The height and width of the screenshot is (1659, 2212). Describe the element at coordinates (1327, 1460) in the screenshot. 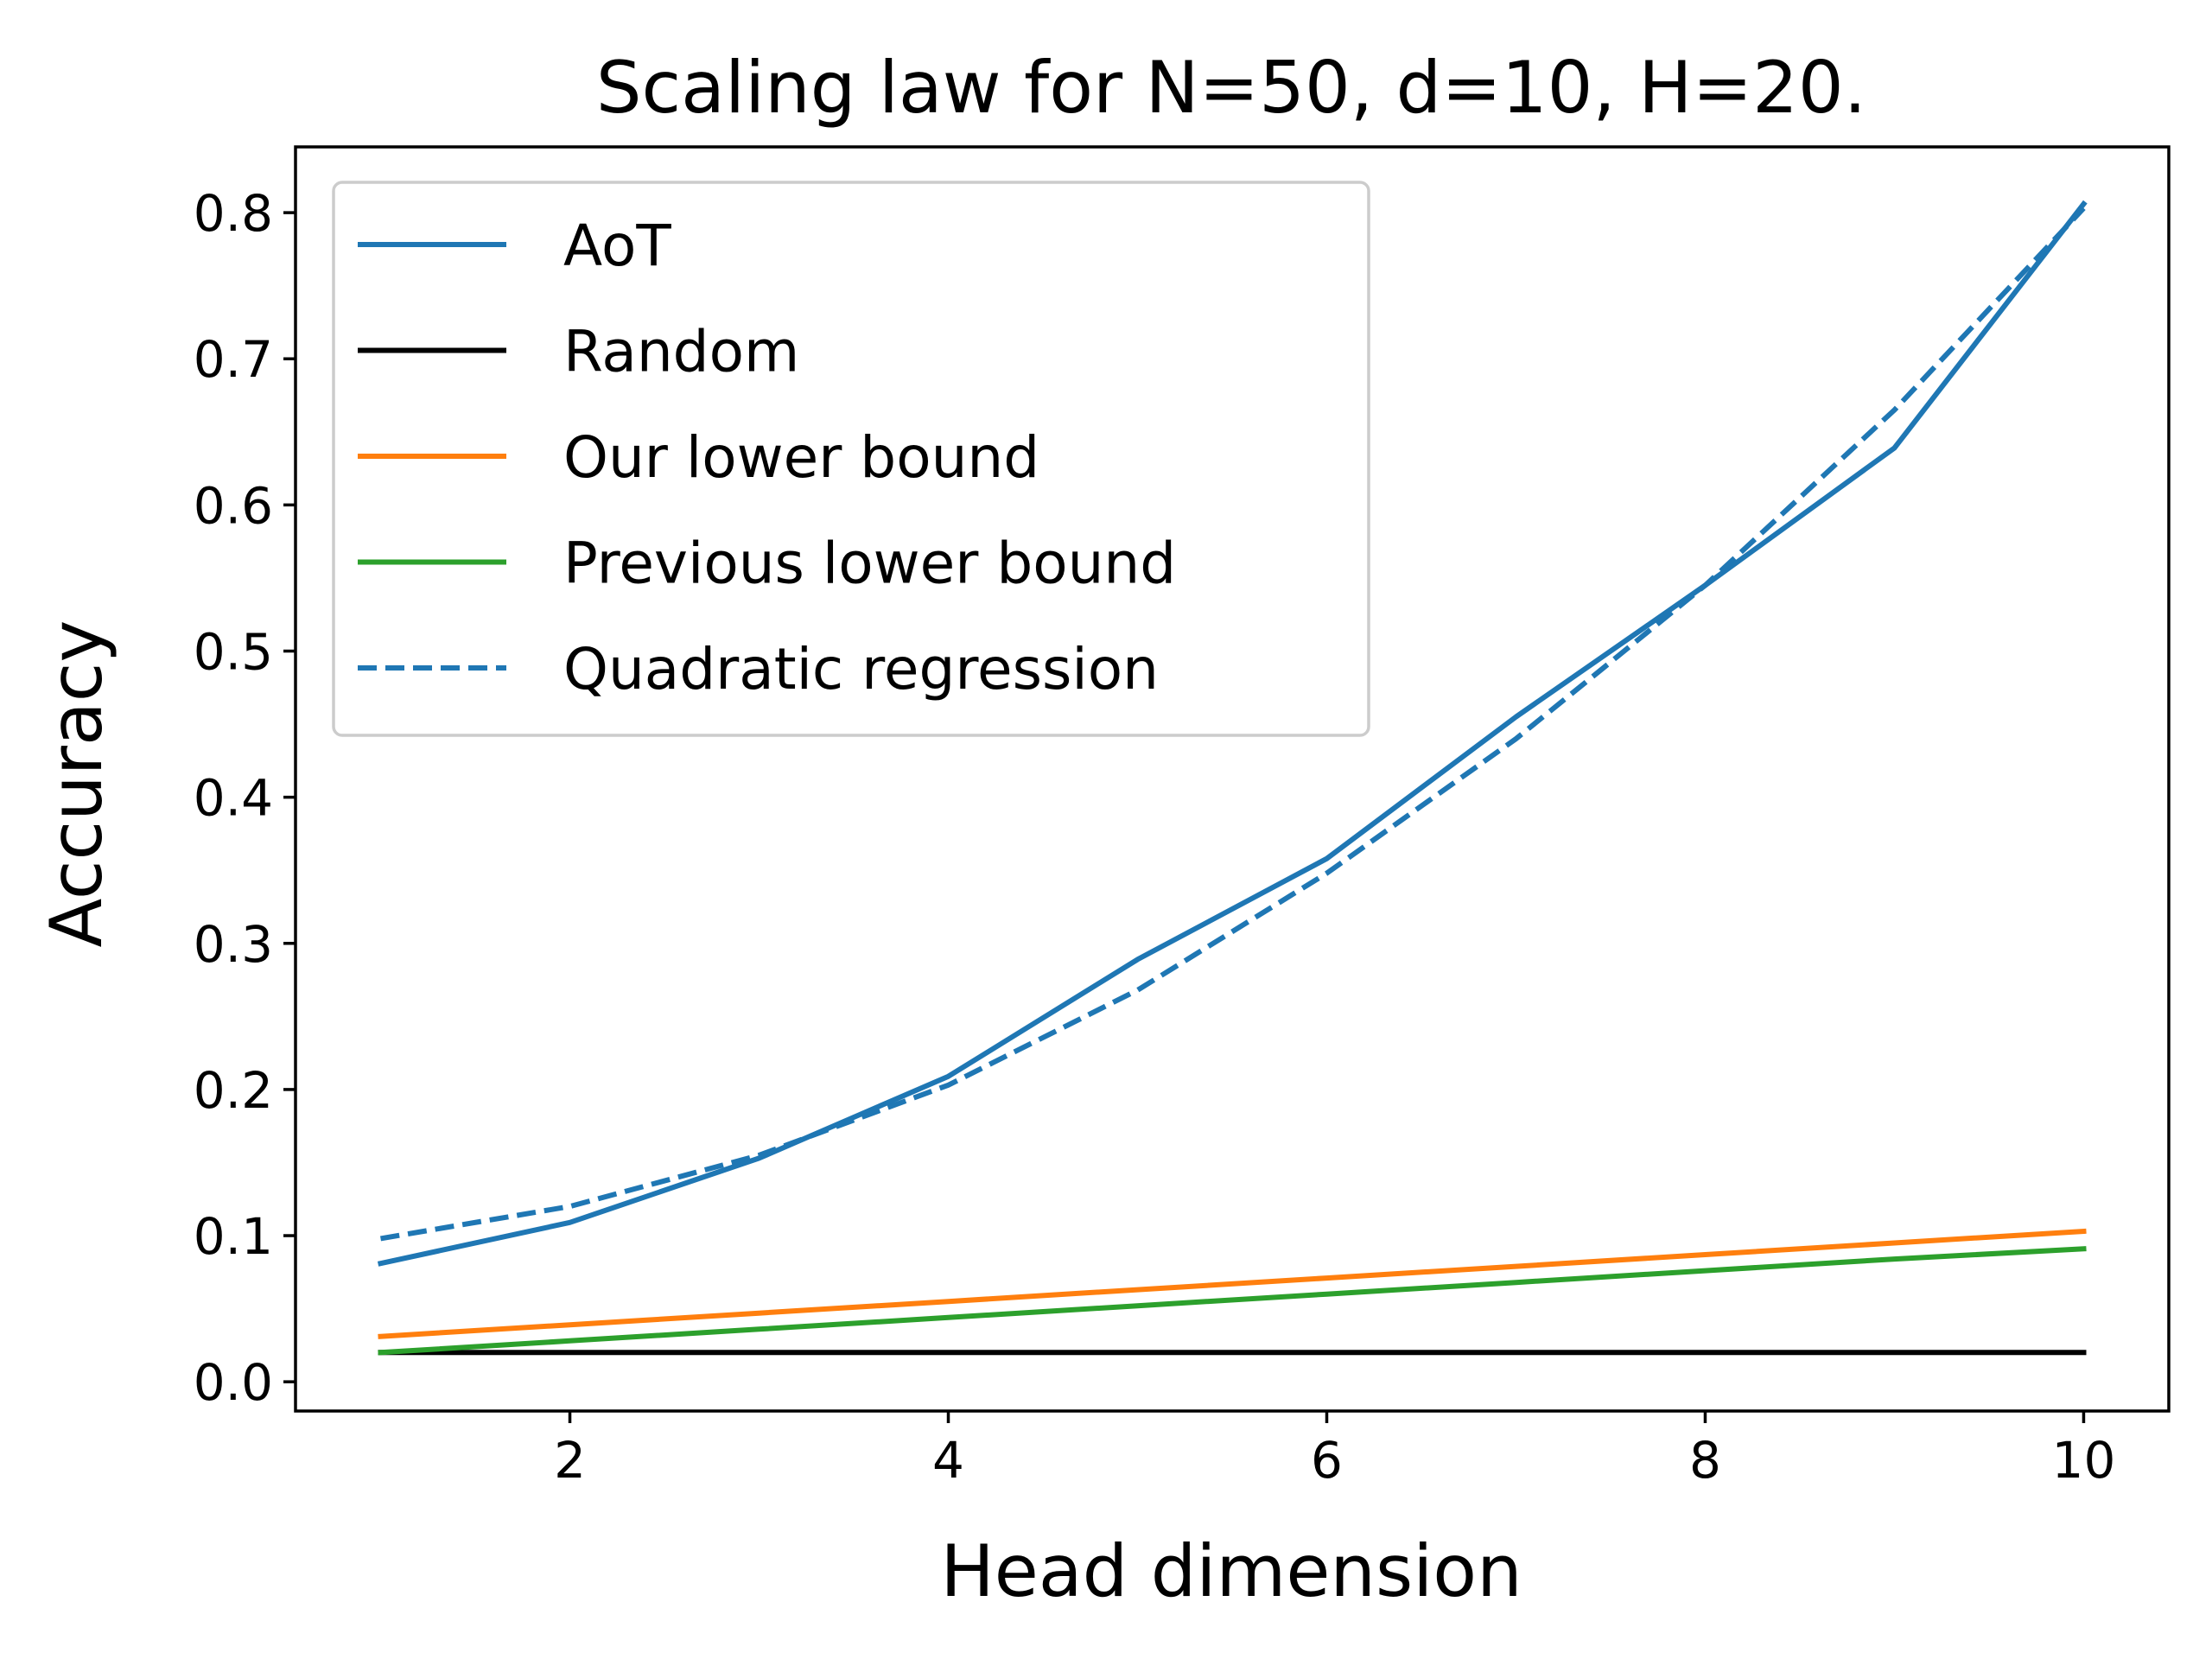

I see `x-tick-label: 6` at that location.